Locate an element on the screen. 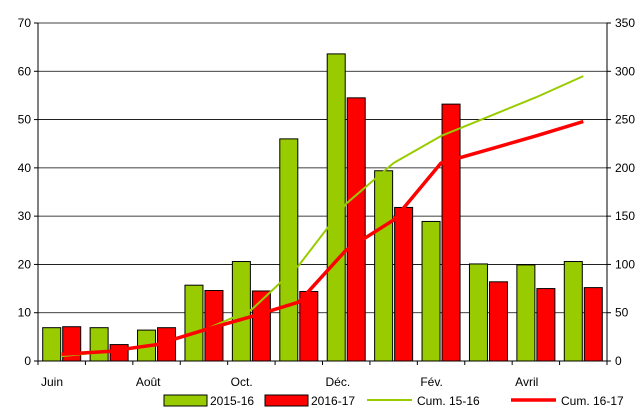  y-right-tick-label: 50 is located at coordinates (622, 313).